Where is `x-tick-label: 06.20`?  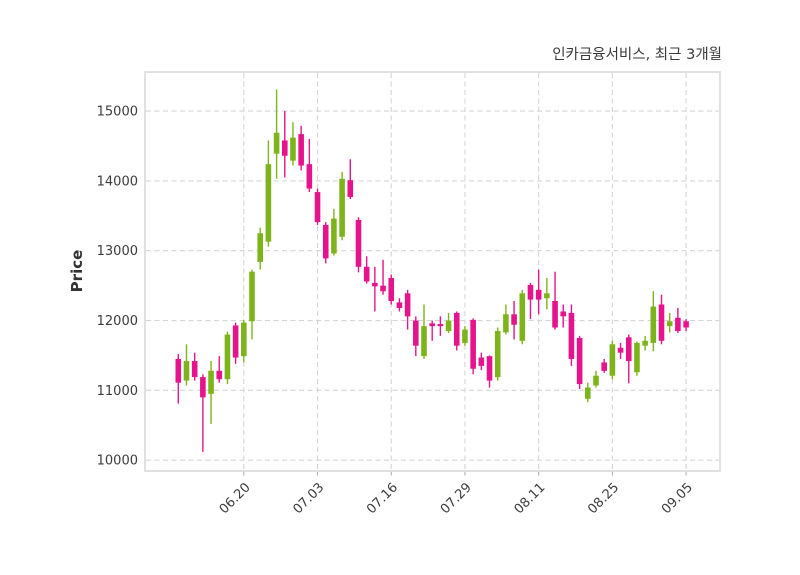
x-tick-label: 06.20 is located at coordinates (235, 498).